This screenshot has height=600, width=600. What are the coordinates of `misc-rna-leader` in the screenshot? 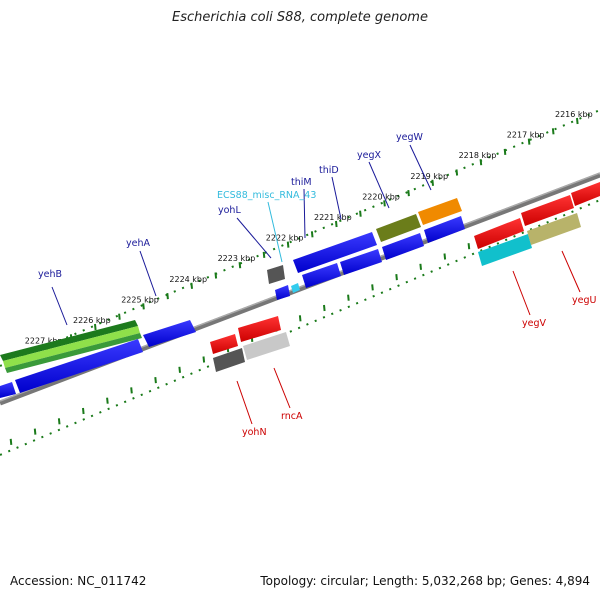 It's located at (275, 232).